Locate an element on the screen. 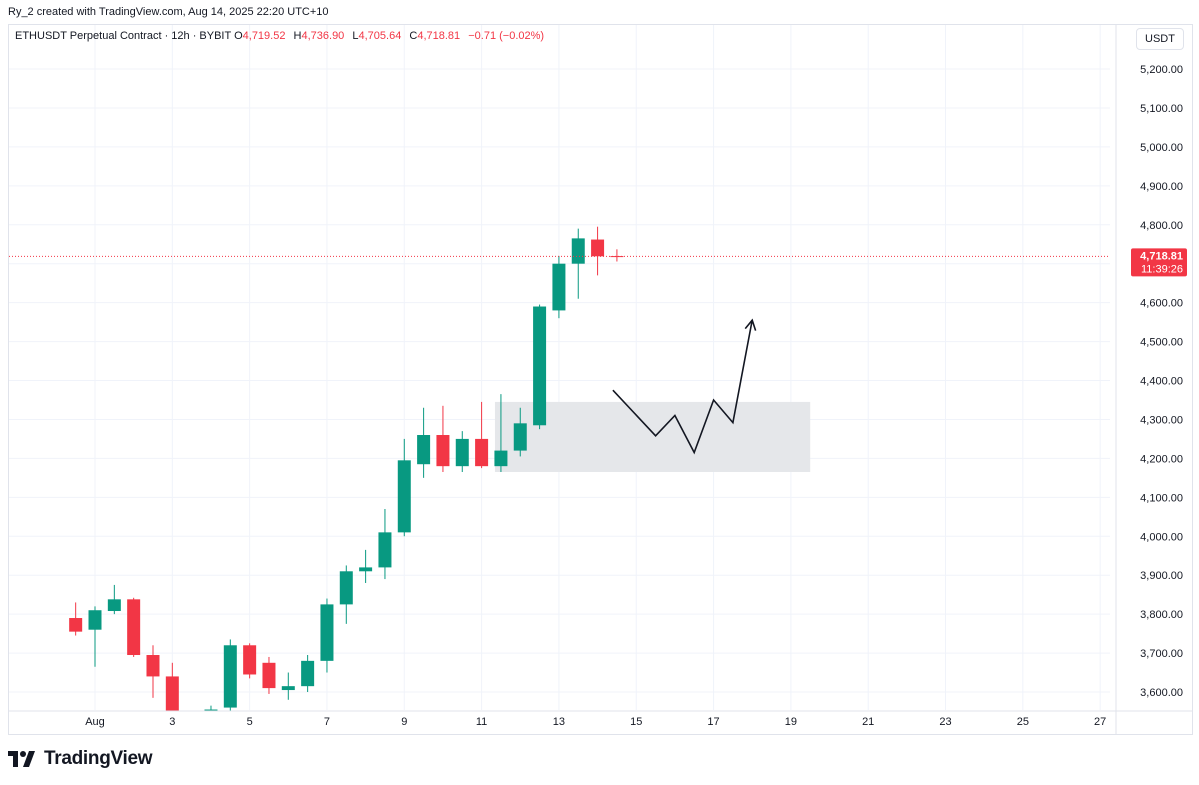 This screenshot has height=785, width=1199. tradingview-logo-icon is located at coordinates (21, 759).